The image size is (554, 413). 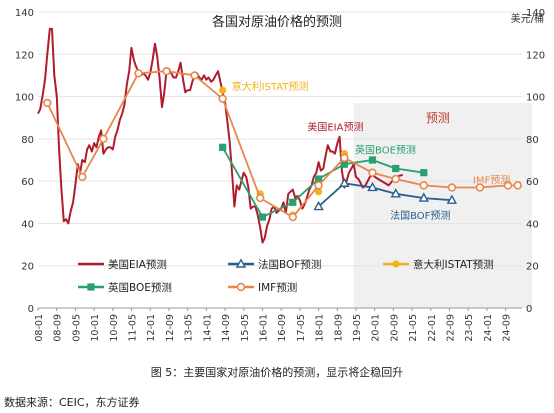 What do you see at coordinates (376, 328) in the screenshot?
I see `x-tick-label: 20-01` at bounding box center [376, 328].